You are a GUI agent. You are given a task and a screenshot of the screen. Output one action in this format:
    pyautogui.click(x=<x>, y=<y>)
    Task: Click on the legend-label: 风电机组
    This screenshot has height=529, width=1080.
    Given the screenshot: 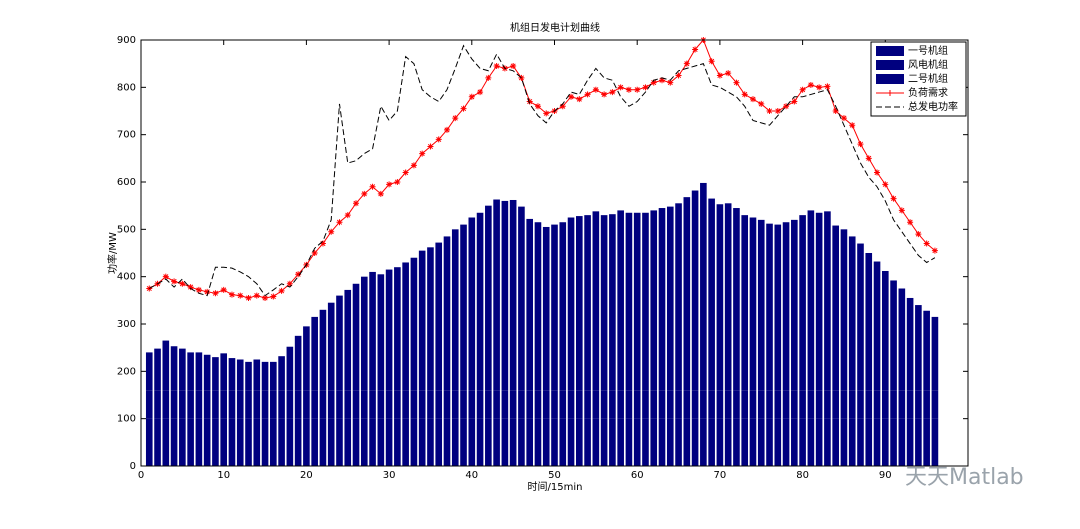 What is the action you would take?
    pyautogui.click(x=928, y=64)
    